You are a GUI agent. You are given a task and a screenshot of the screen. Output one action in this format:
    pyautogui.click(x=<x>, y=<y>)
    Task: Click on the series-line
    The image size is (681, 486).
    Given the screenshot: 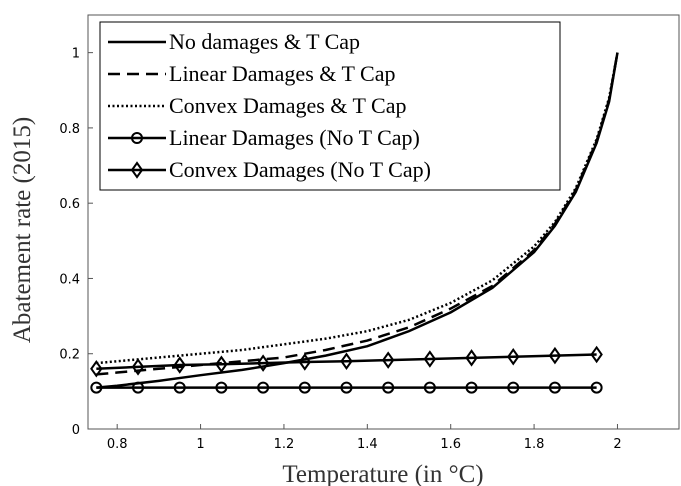 What is the action you would take?
    pyautogui.click(x=346, y=362)
    